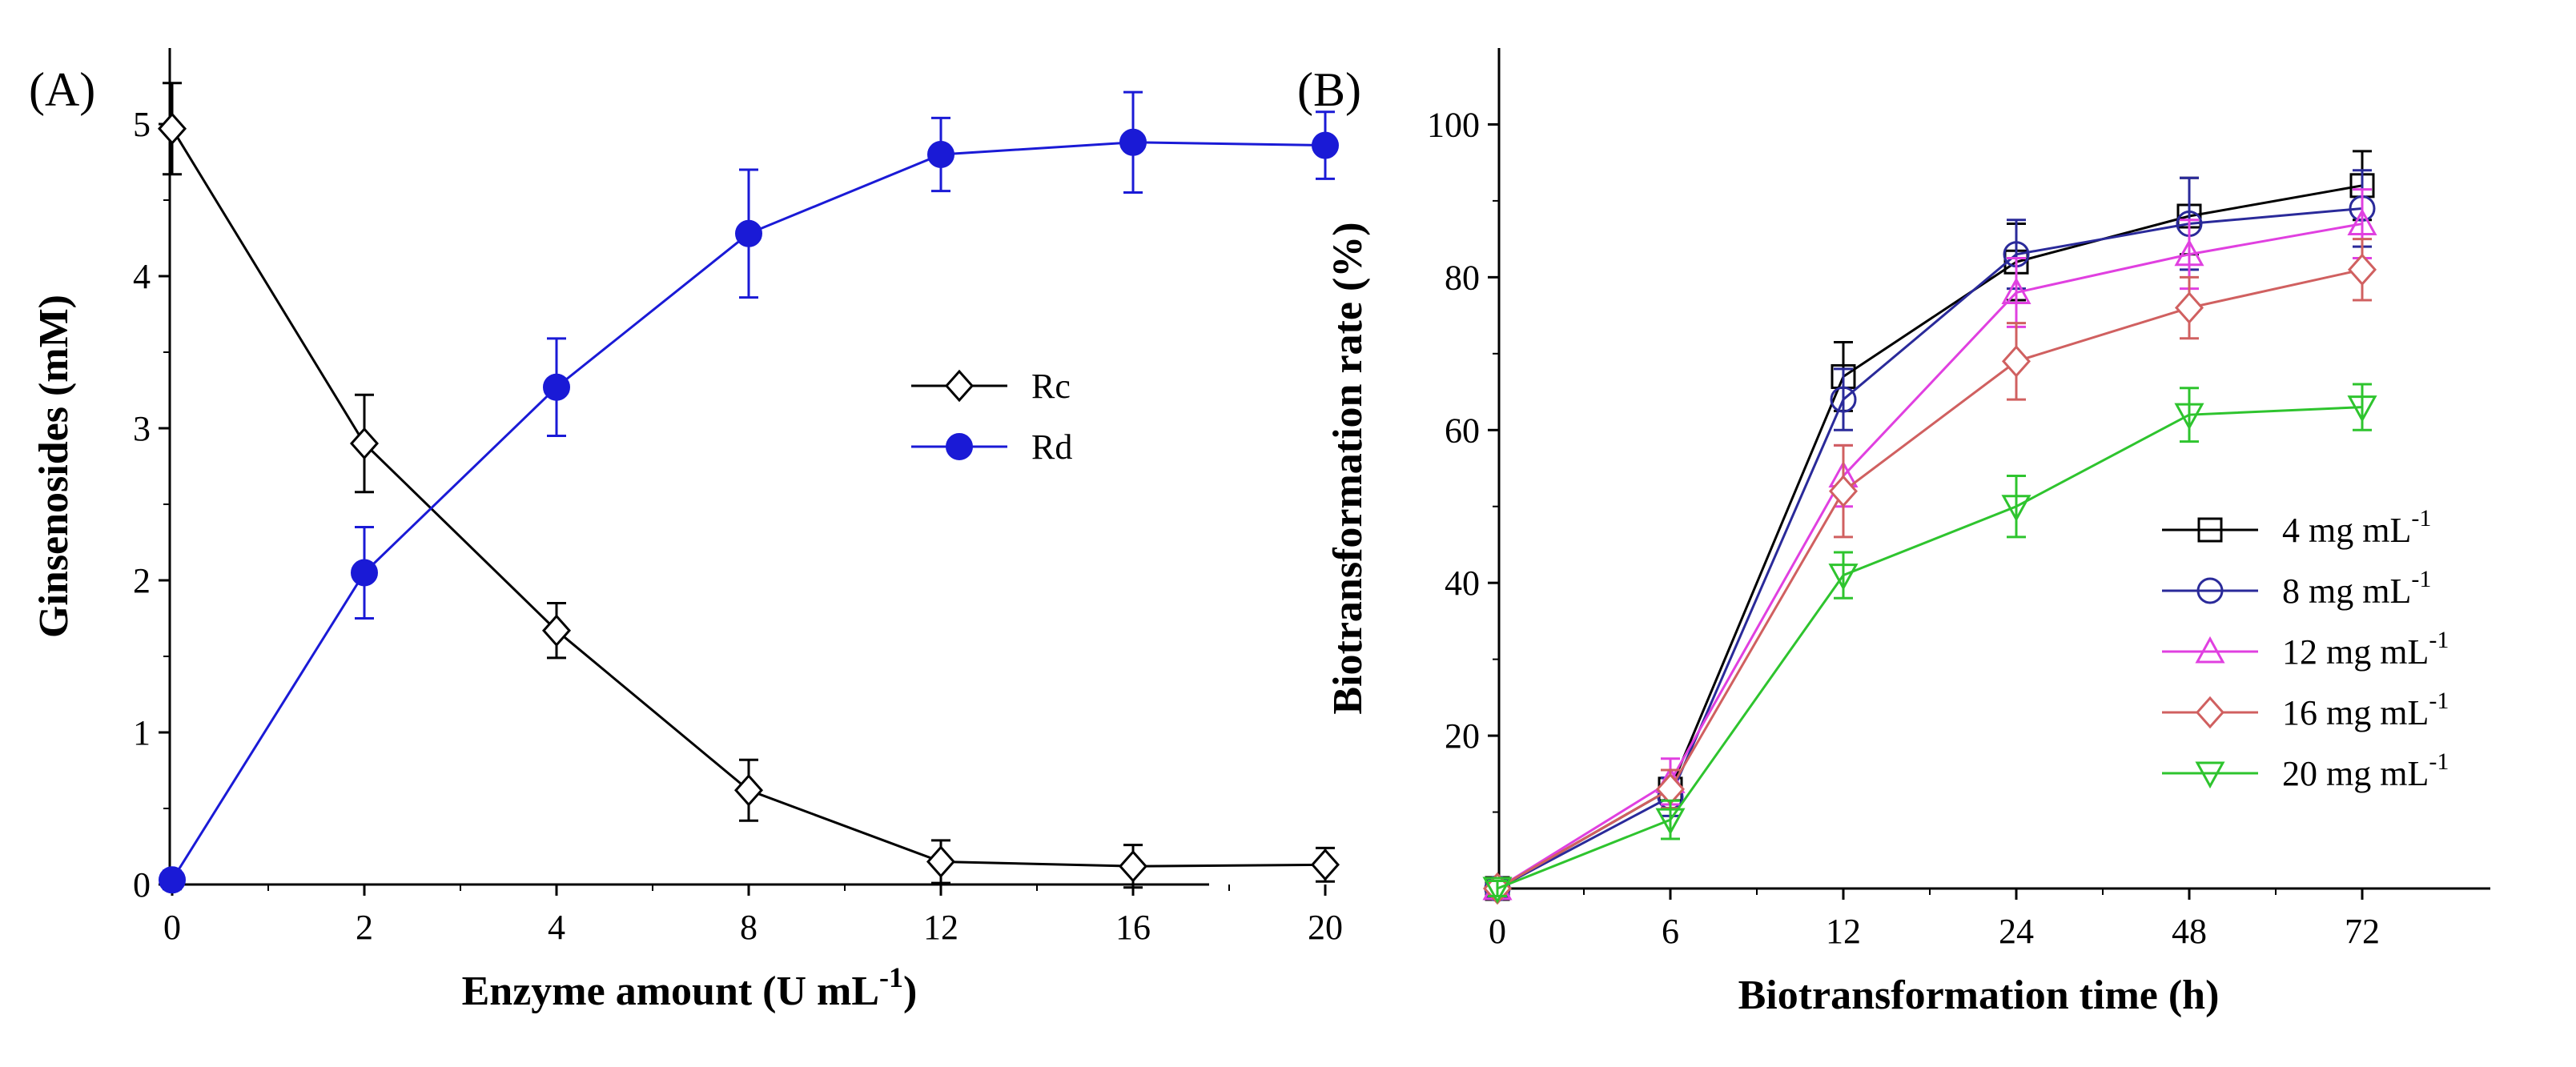 Image resolution: width=2576 pixels, height=1067 pixels. What do you see at coordinates (2016, 931) in the screenshot?
I see `x-tick-label: 24` at bounding box center [2016, 931].